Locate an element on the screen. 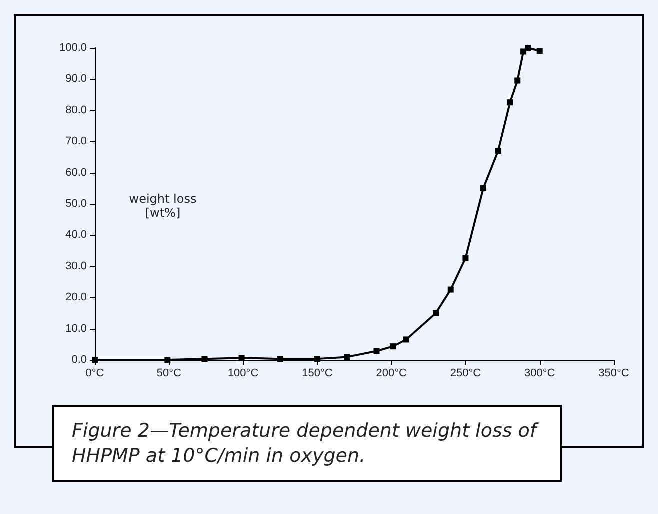  y-tick-label: 50.0 is located at coordinates (76, 204).